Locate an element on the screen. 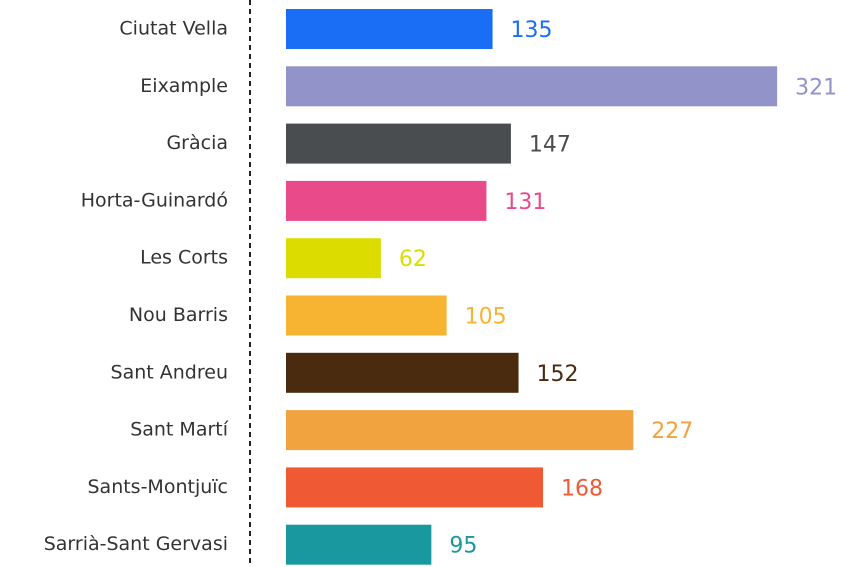 The width and height of the screenshot is (842, 567). category-label: Sarrià-Sant Gervasi is located at coordinates (136, 544).